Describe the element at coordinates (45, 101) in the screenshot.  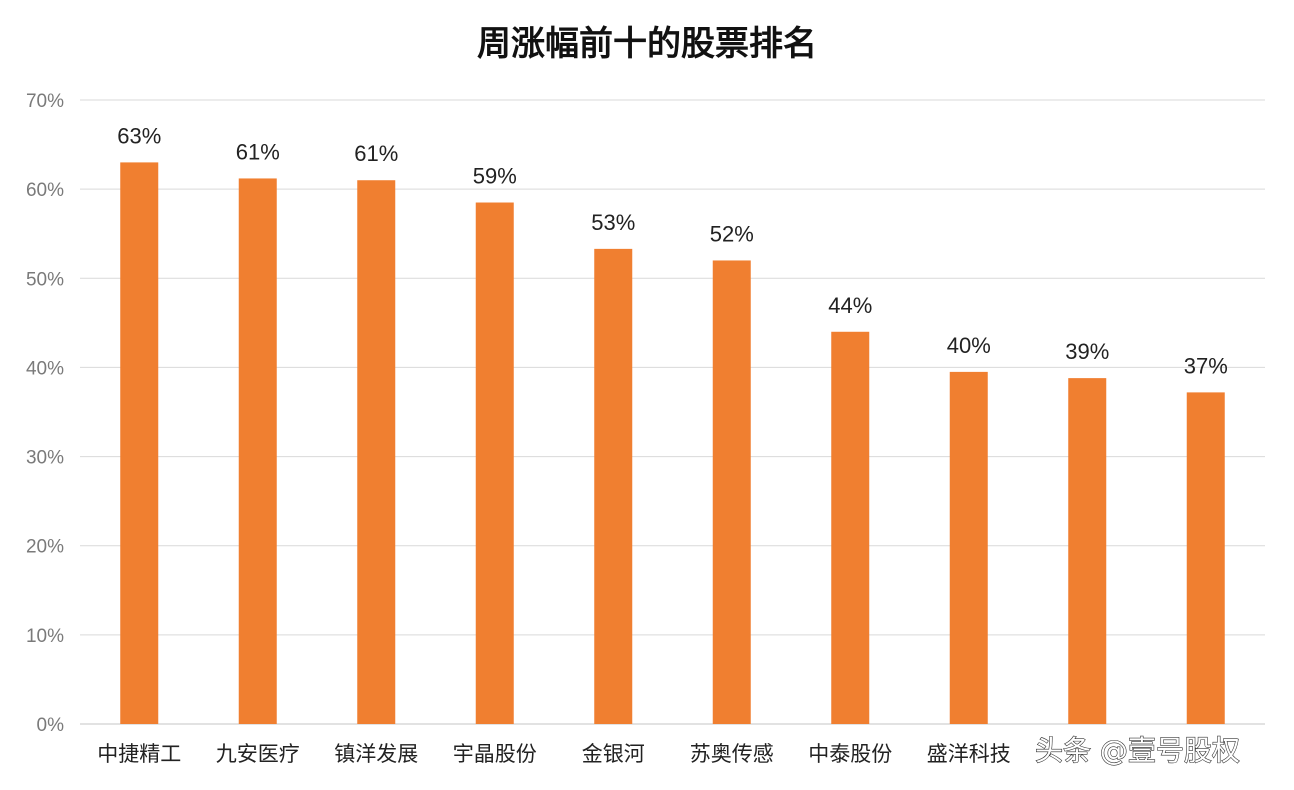
I see `y-tick-label: 70%` at that location.